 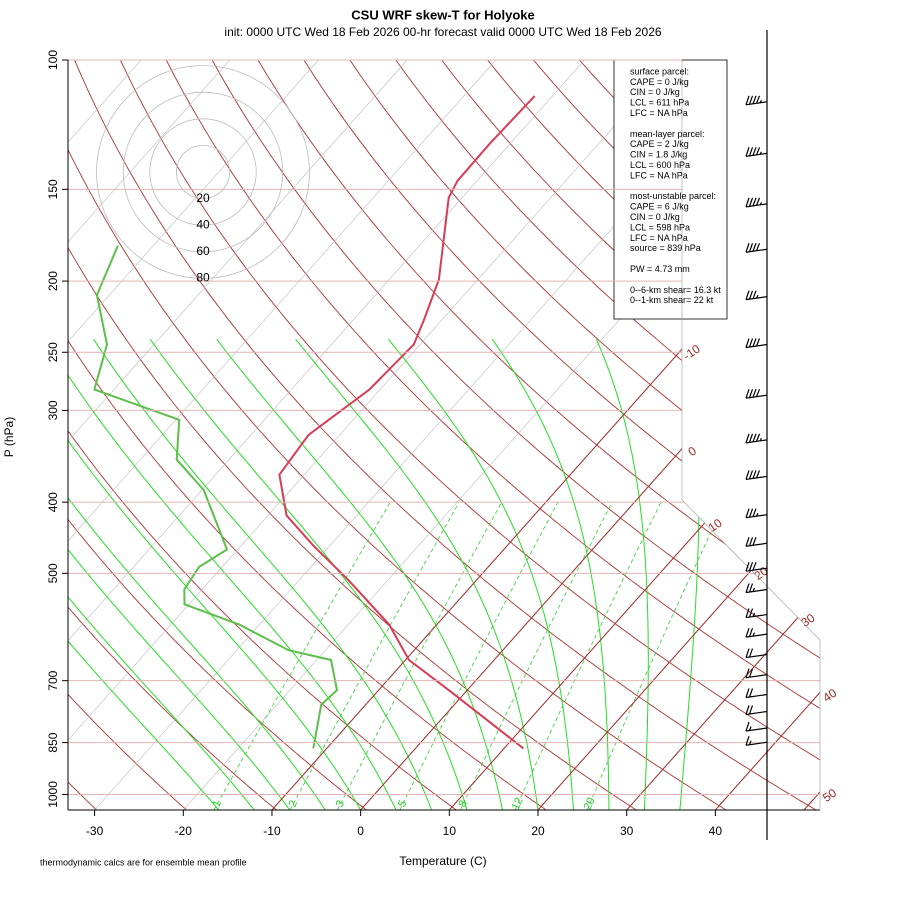 I want to click on info-line: LFC = NA hPa, so click(x=659, y=113).